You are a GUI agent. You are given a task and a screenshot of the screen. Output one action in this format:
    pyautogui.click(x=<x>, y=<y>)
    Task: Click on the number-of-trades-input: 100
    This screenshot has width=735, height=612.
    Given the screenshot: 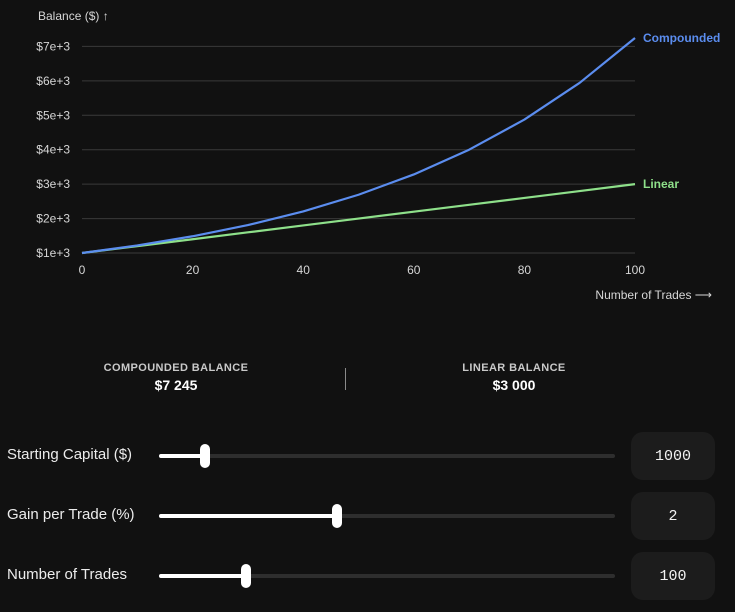 What is the action you would take?
    pyautogui.click(x=673, y=576)
    